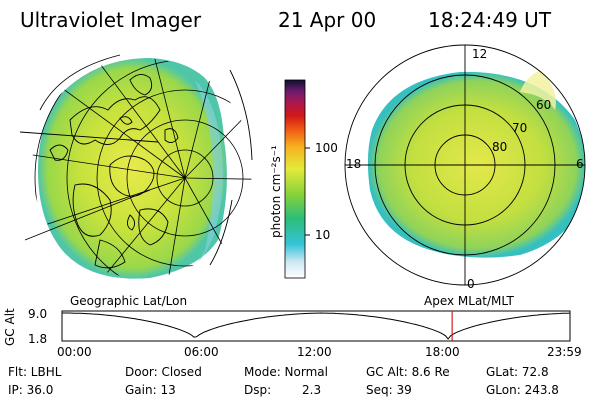  I want to click on mlt-label-6: 6, so click(580, 164).